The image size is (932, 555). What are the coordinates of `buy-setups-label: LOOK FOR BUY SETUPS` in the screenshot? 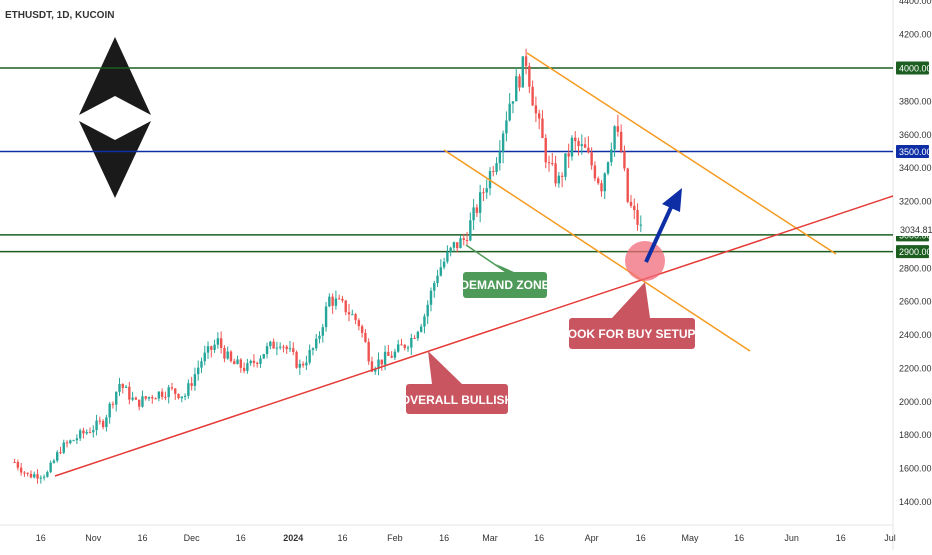 It's located at (631, 334).